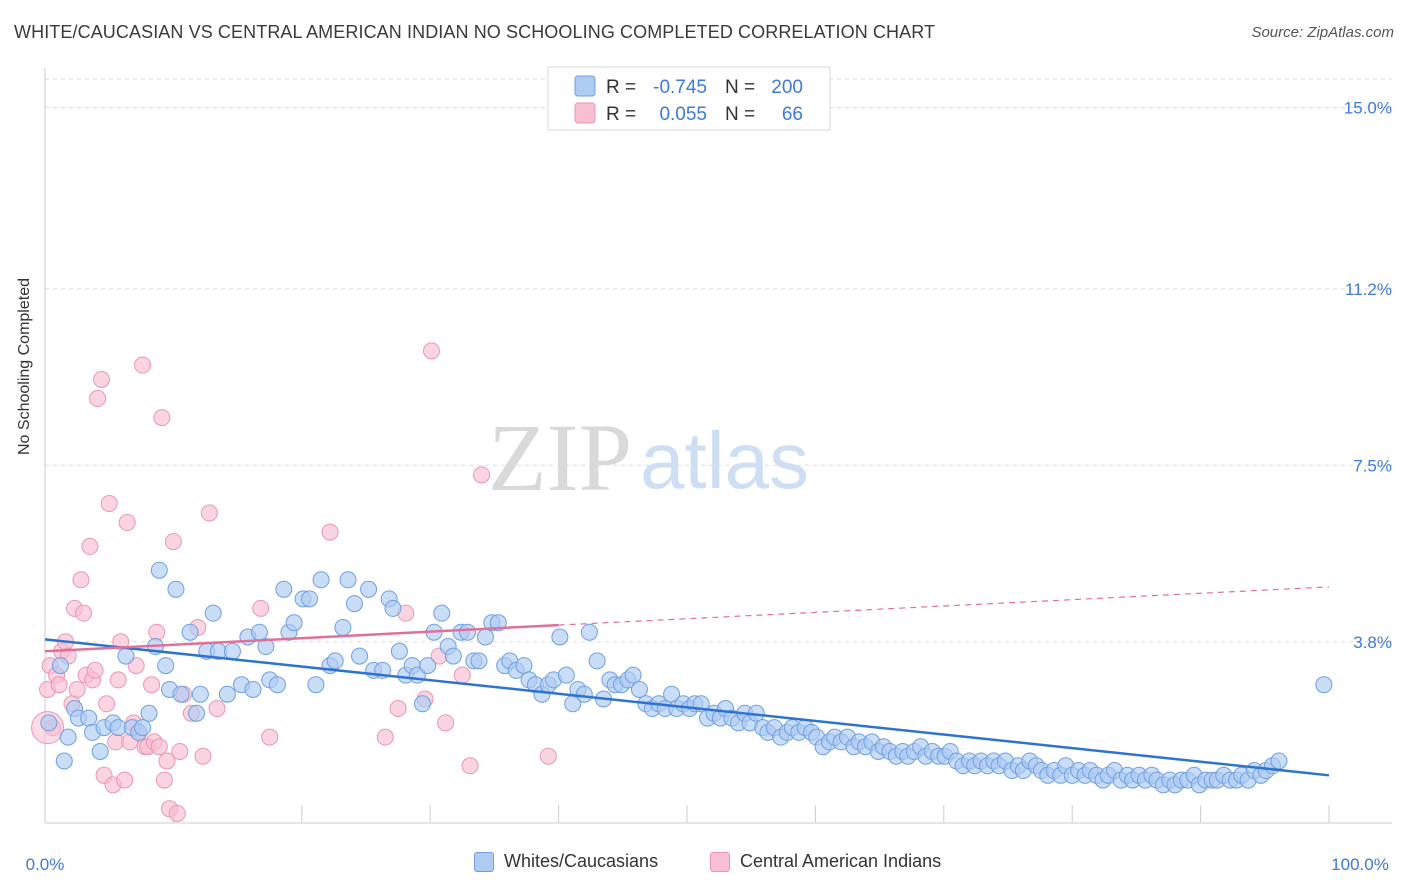 The image size is (1406, 892). I want to click on legend-item-central-american-indians: Central American Indians, so click(825, 861).